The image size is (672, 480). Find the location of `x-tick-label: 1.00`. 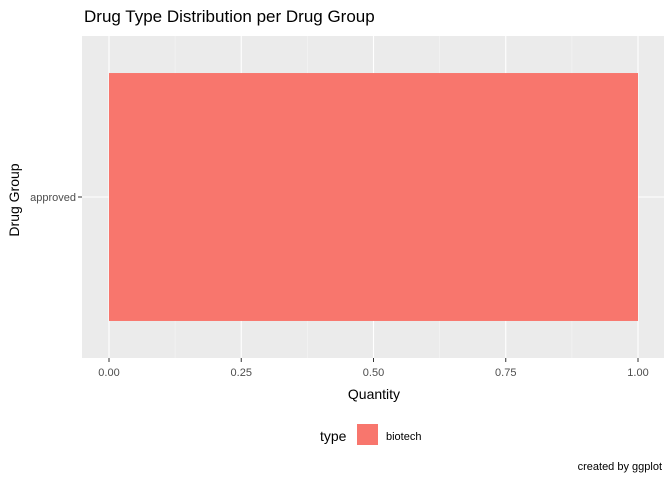

x-tick-label: 1.00 is located at coordinates (637, 373).